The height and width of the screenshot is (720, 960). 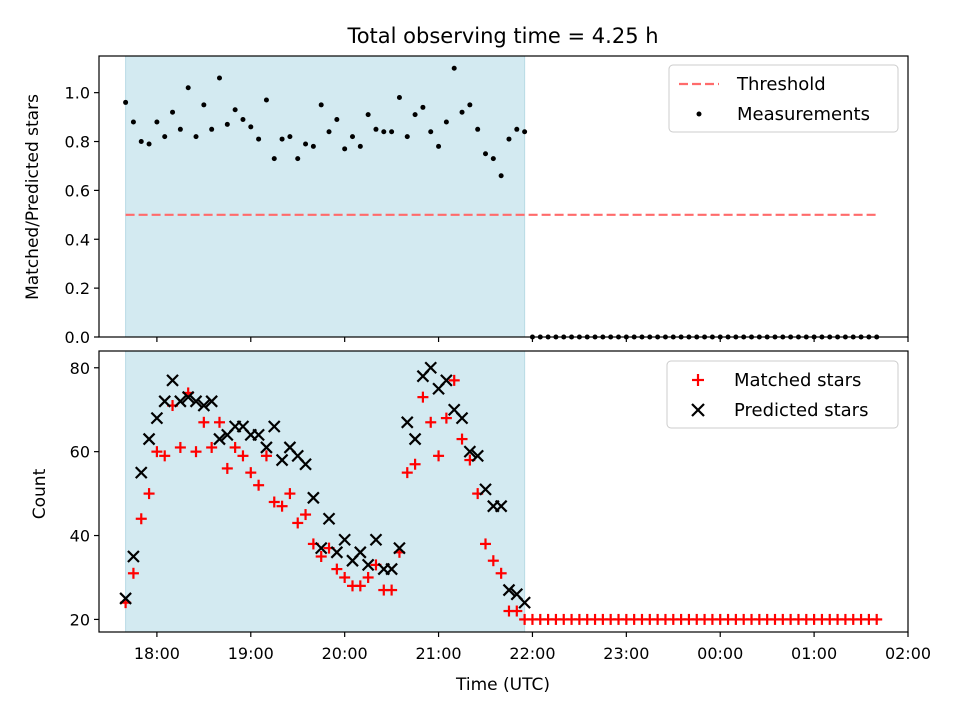 I want to click on x-tick-label: 21:00, so click(x=439, y=653).